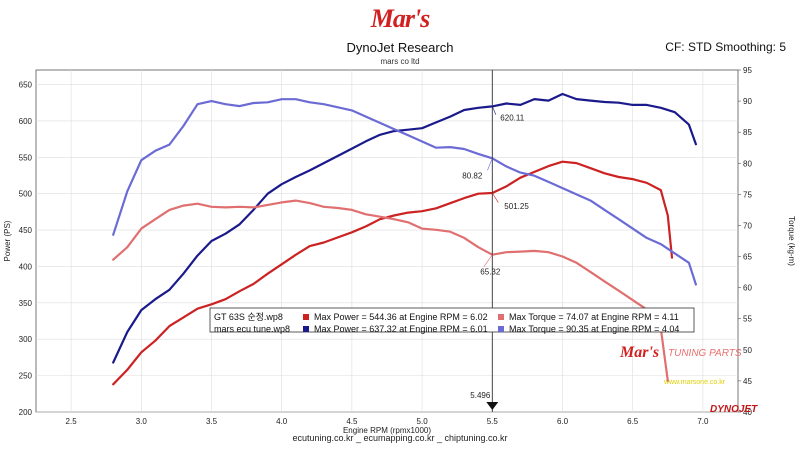 The width and height of the screenshot is (800, 450). Describe the element at coordinates (492, 406) in the screenshot. I see `cursor-arrow-icon` at that location.